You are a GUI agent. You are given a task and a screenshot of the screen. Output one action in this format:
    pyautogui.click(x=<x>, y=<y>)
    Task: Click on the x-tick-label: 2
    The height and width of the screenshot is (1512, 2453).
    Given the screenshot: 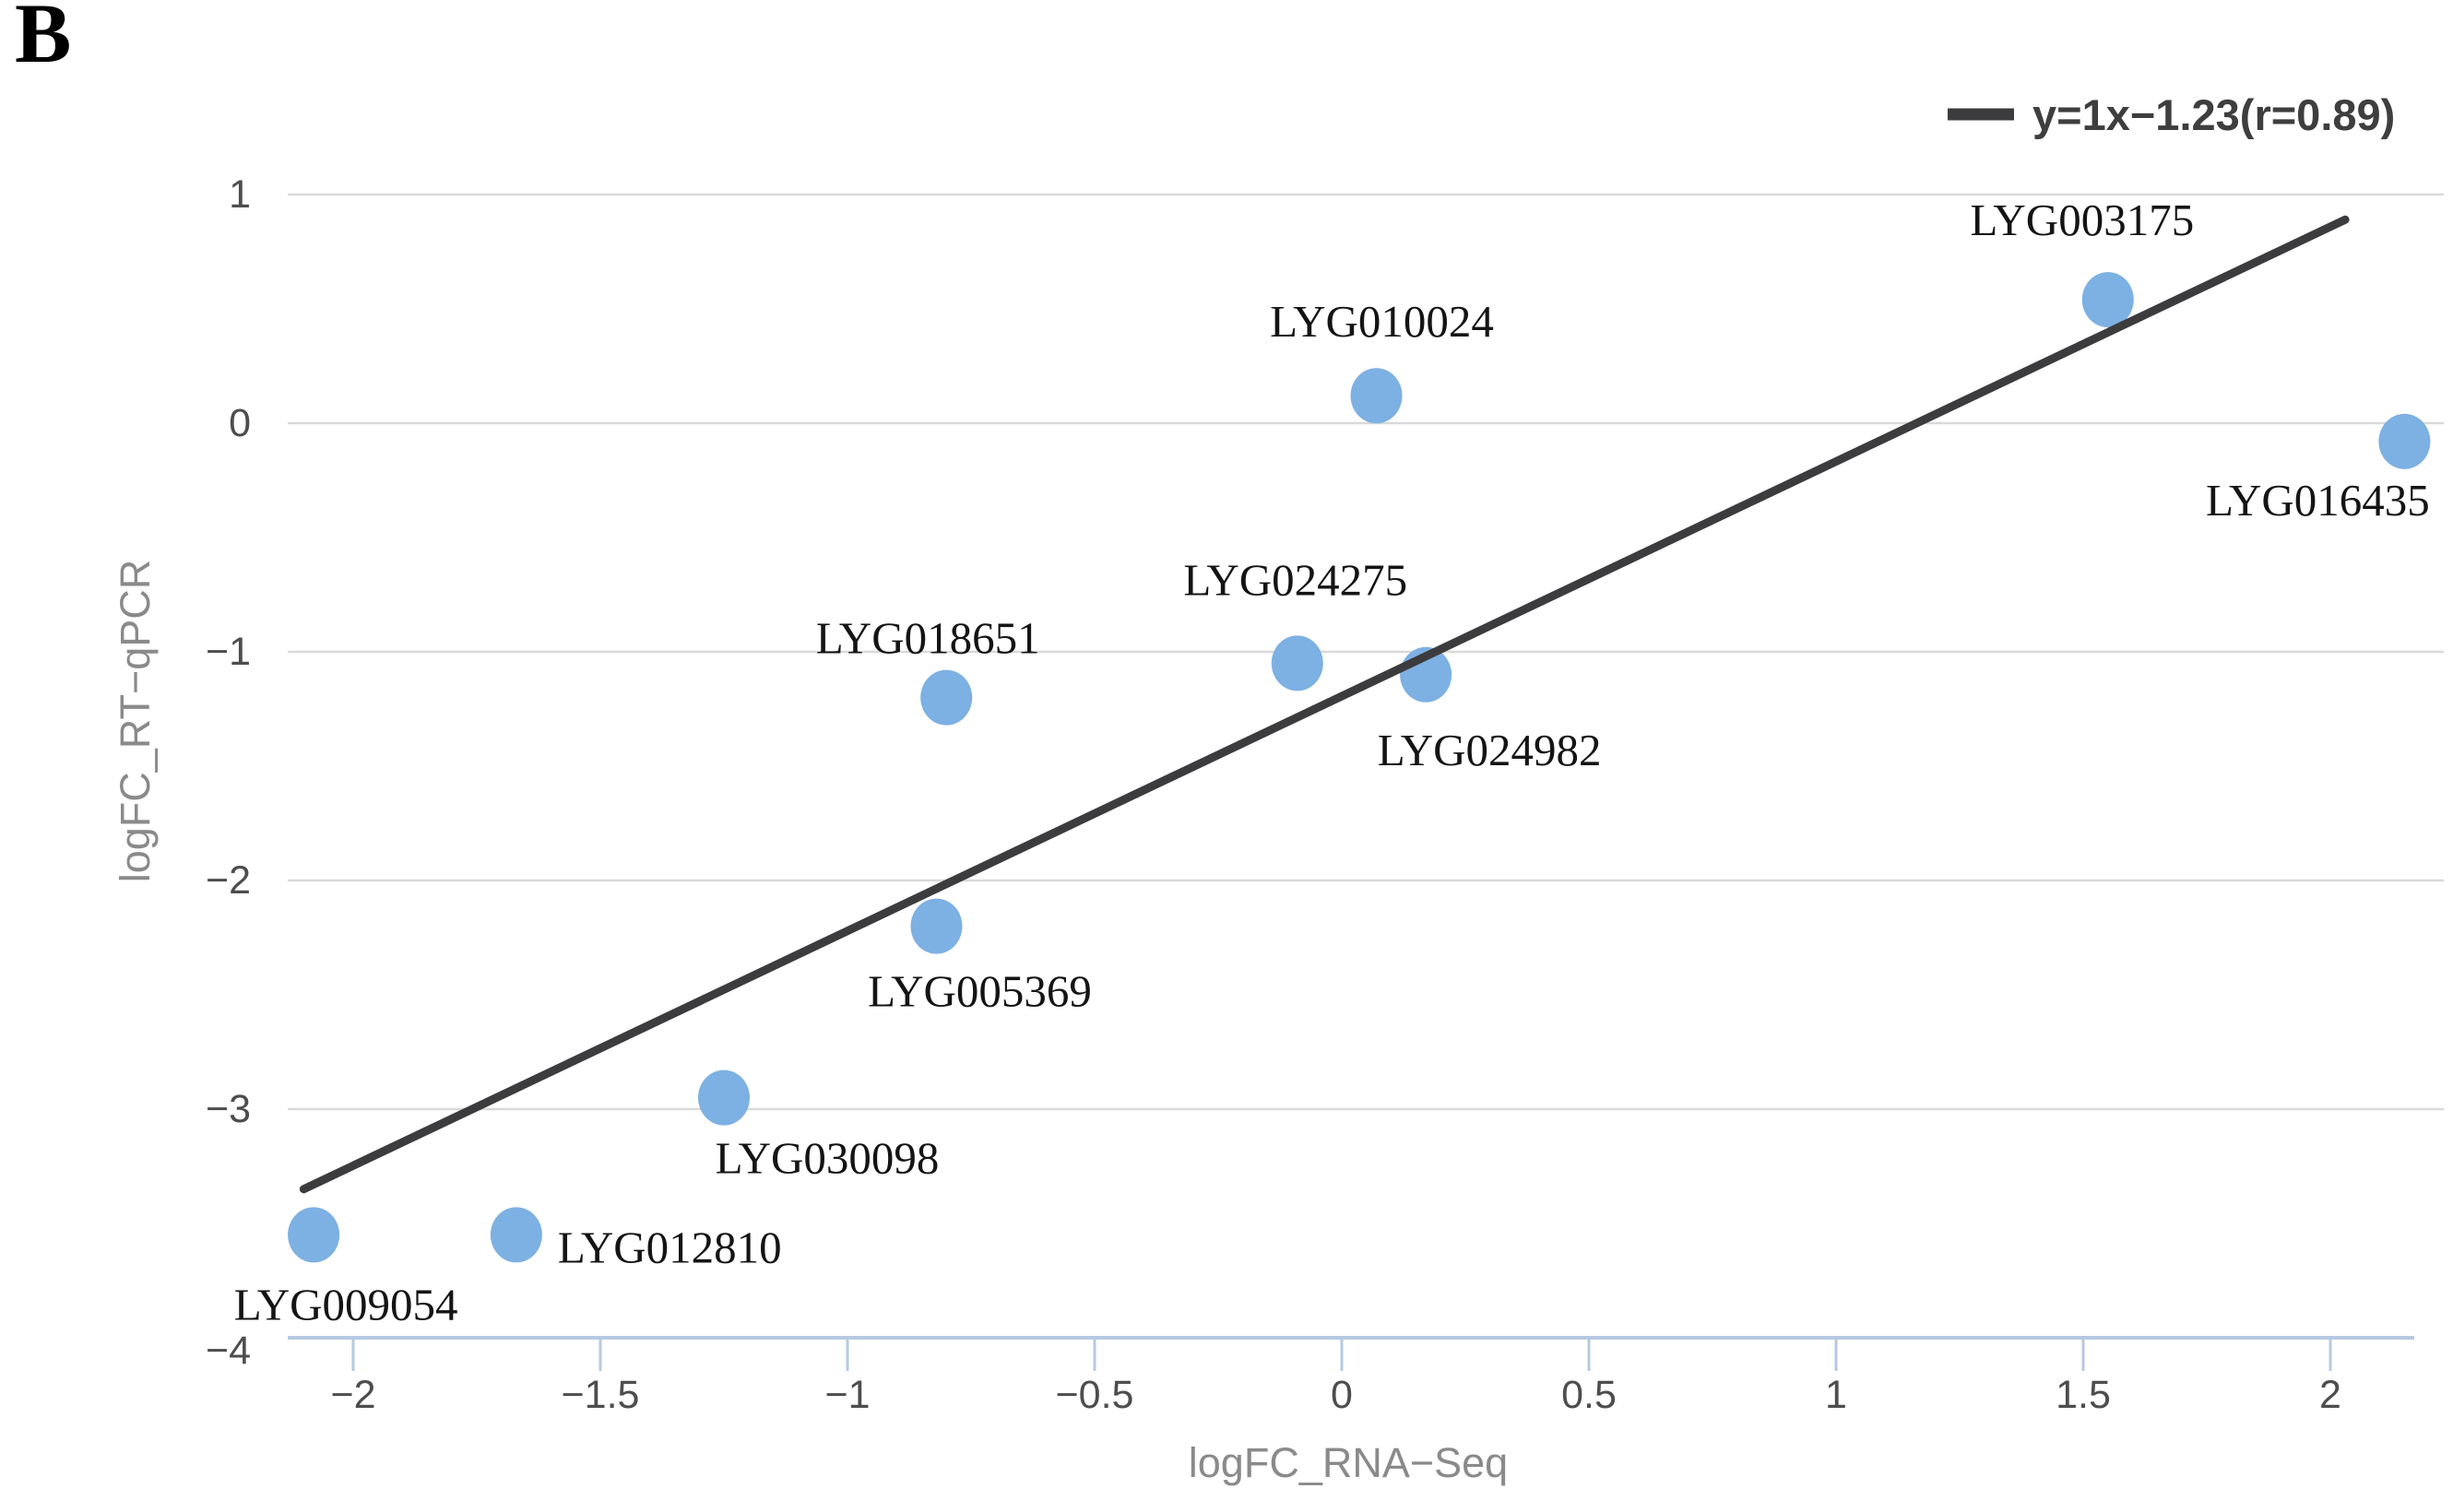 What is the action you would take?
    pyautogui.click(x=2330, y=1395)
    